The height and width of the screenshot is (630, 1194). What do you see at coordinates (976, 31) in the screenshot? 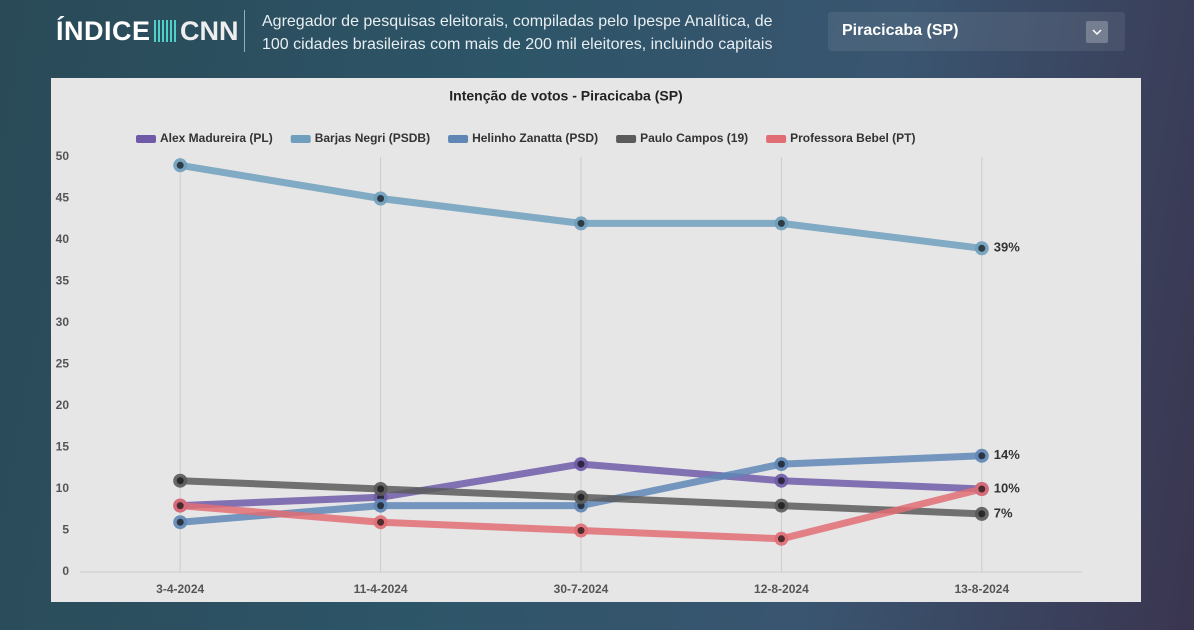
I see `city-selector: Piracicaba (SP)` at bounding box center [976, 31].